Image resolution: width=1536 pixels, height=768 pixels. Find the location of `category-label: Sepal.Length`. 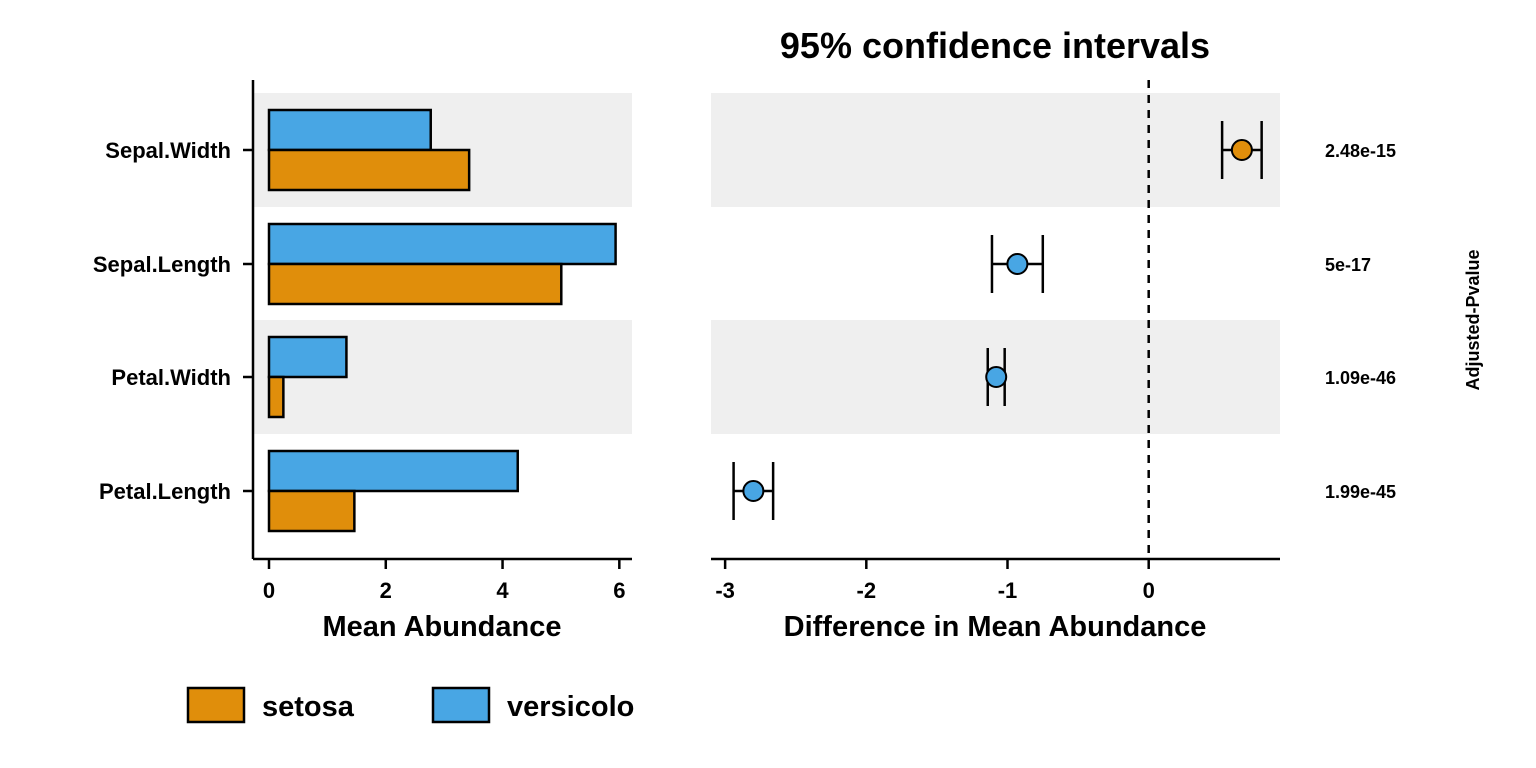

category-label: Sepal.Length is located at coordinates (162, 264).